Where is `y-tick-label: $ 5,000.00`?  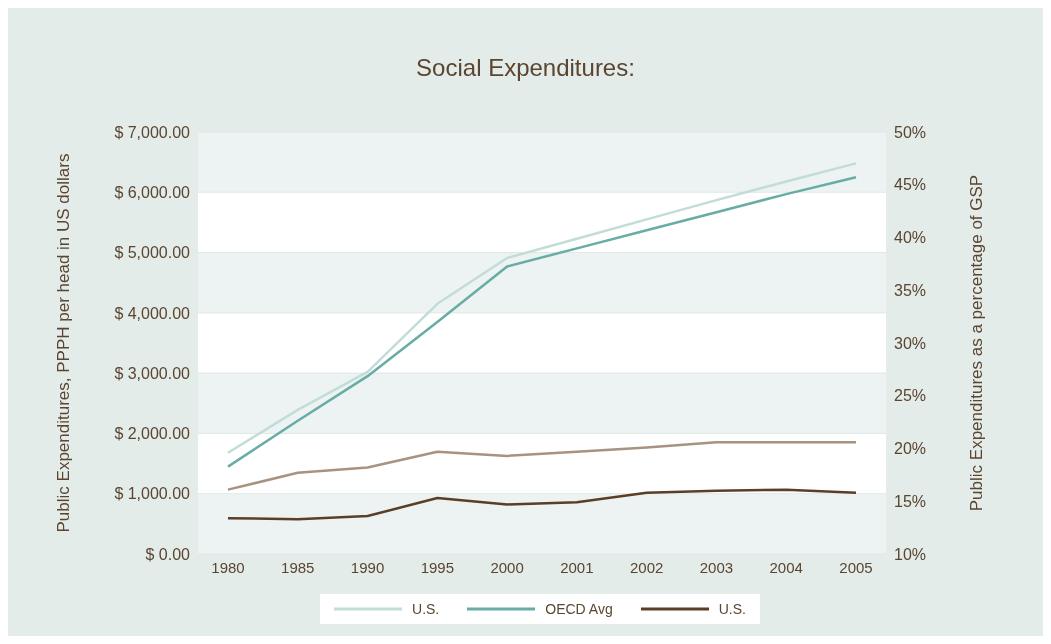 y-tick-label: $ 5,000.00 is located at coordinates (152, 253).